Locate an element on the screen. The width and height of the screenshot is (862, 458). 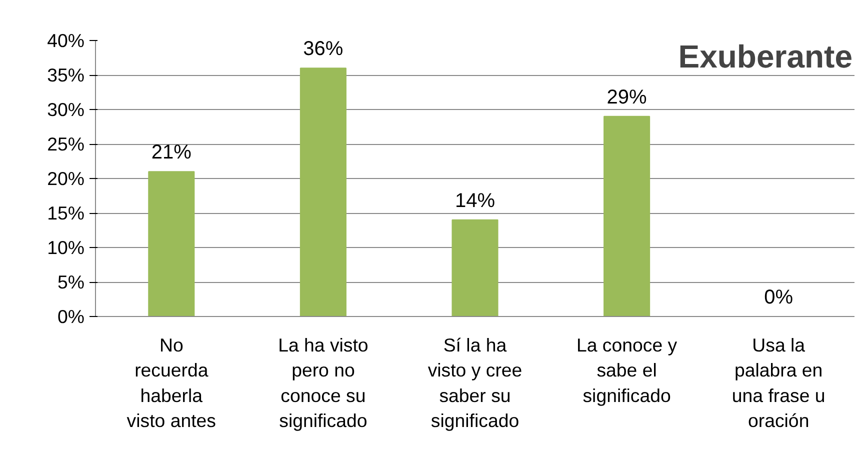
y-tick-label: 35% is located at coordinates (66, 75).